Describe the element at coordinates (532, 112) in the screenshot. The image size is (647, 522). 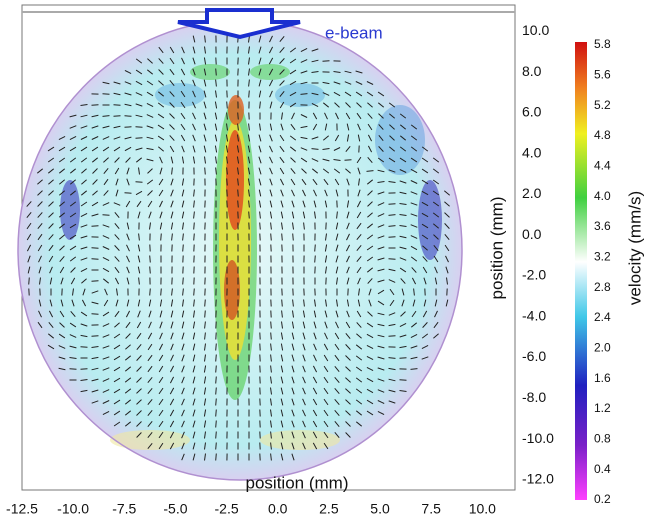
I see `y-tick-label: 6.0` at that location.